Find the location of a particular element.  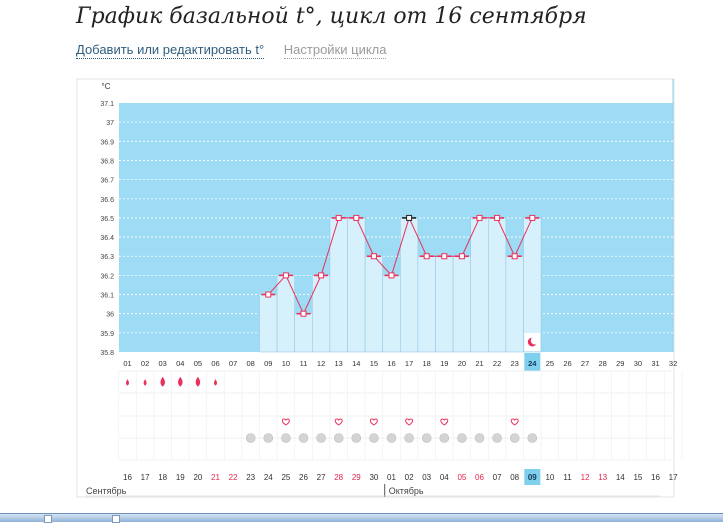

date-label: 09 is located at coordinates (532, 477).